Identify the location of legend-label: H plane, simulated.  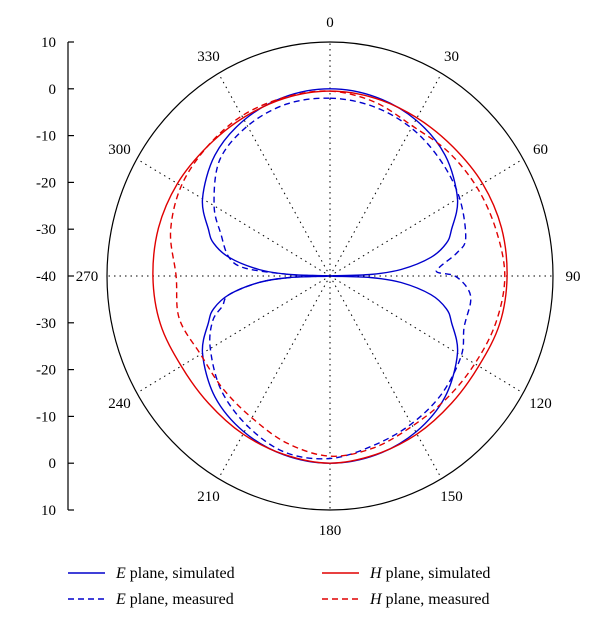
(429, 573).